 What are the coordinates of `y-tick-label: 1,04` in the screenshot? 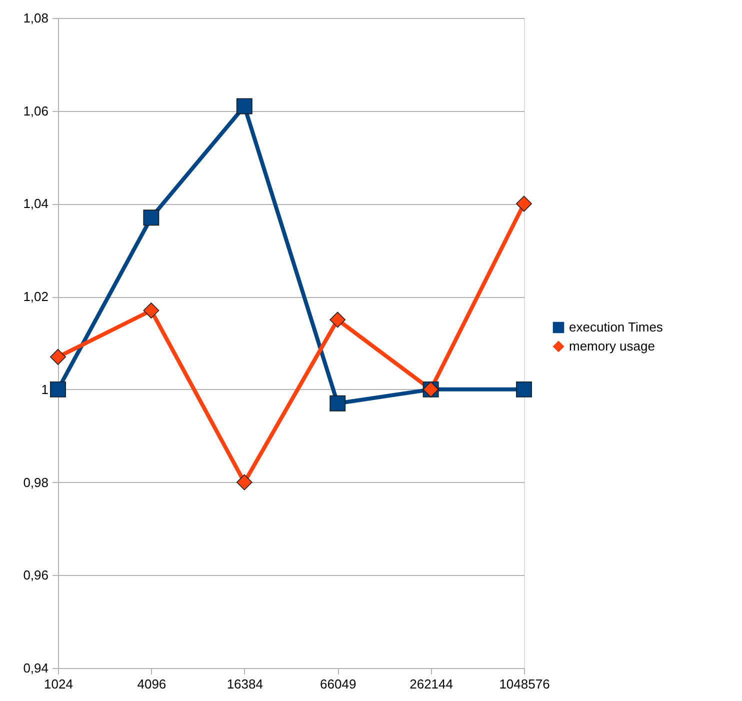 It's located at (35, 204).